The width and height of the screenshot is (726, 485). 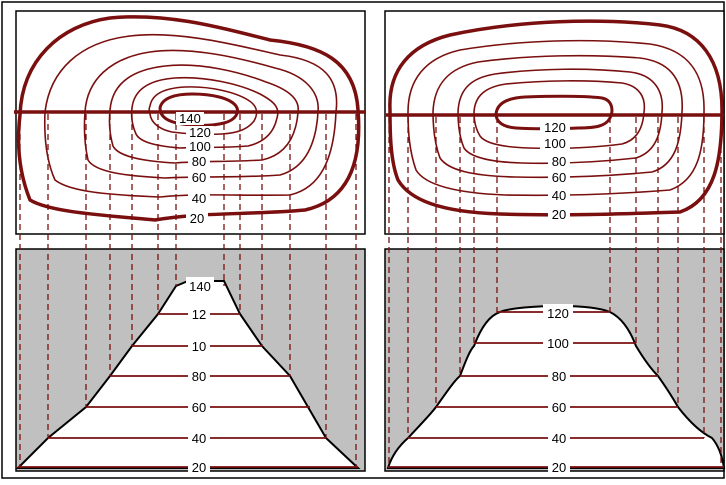 What do you see at coordinates (559, 214) in the screenshot?
I see `right-map-label-20: 20` at bounding box center [559, 214].